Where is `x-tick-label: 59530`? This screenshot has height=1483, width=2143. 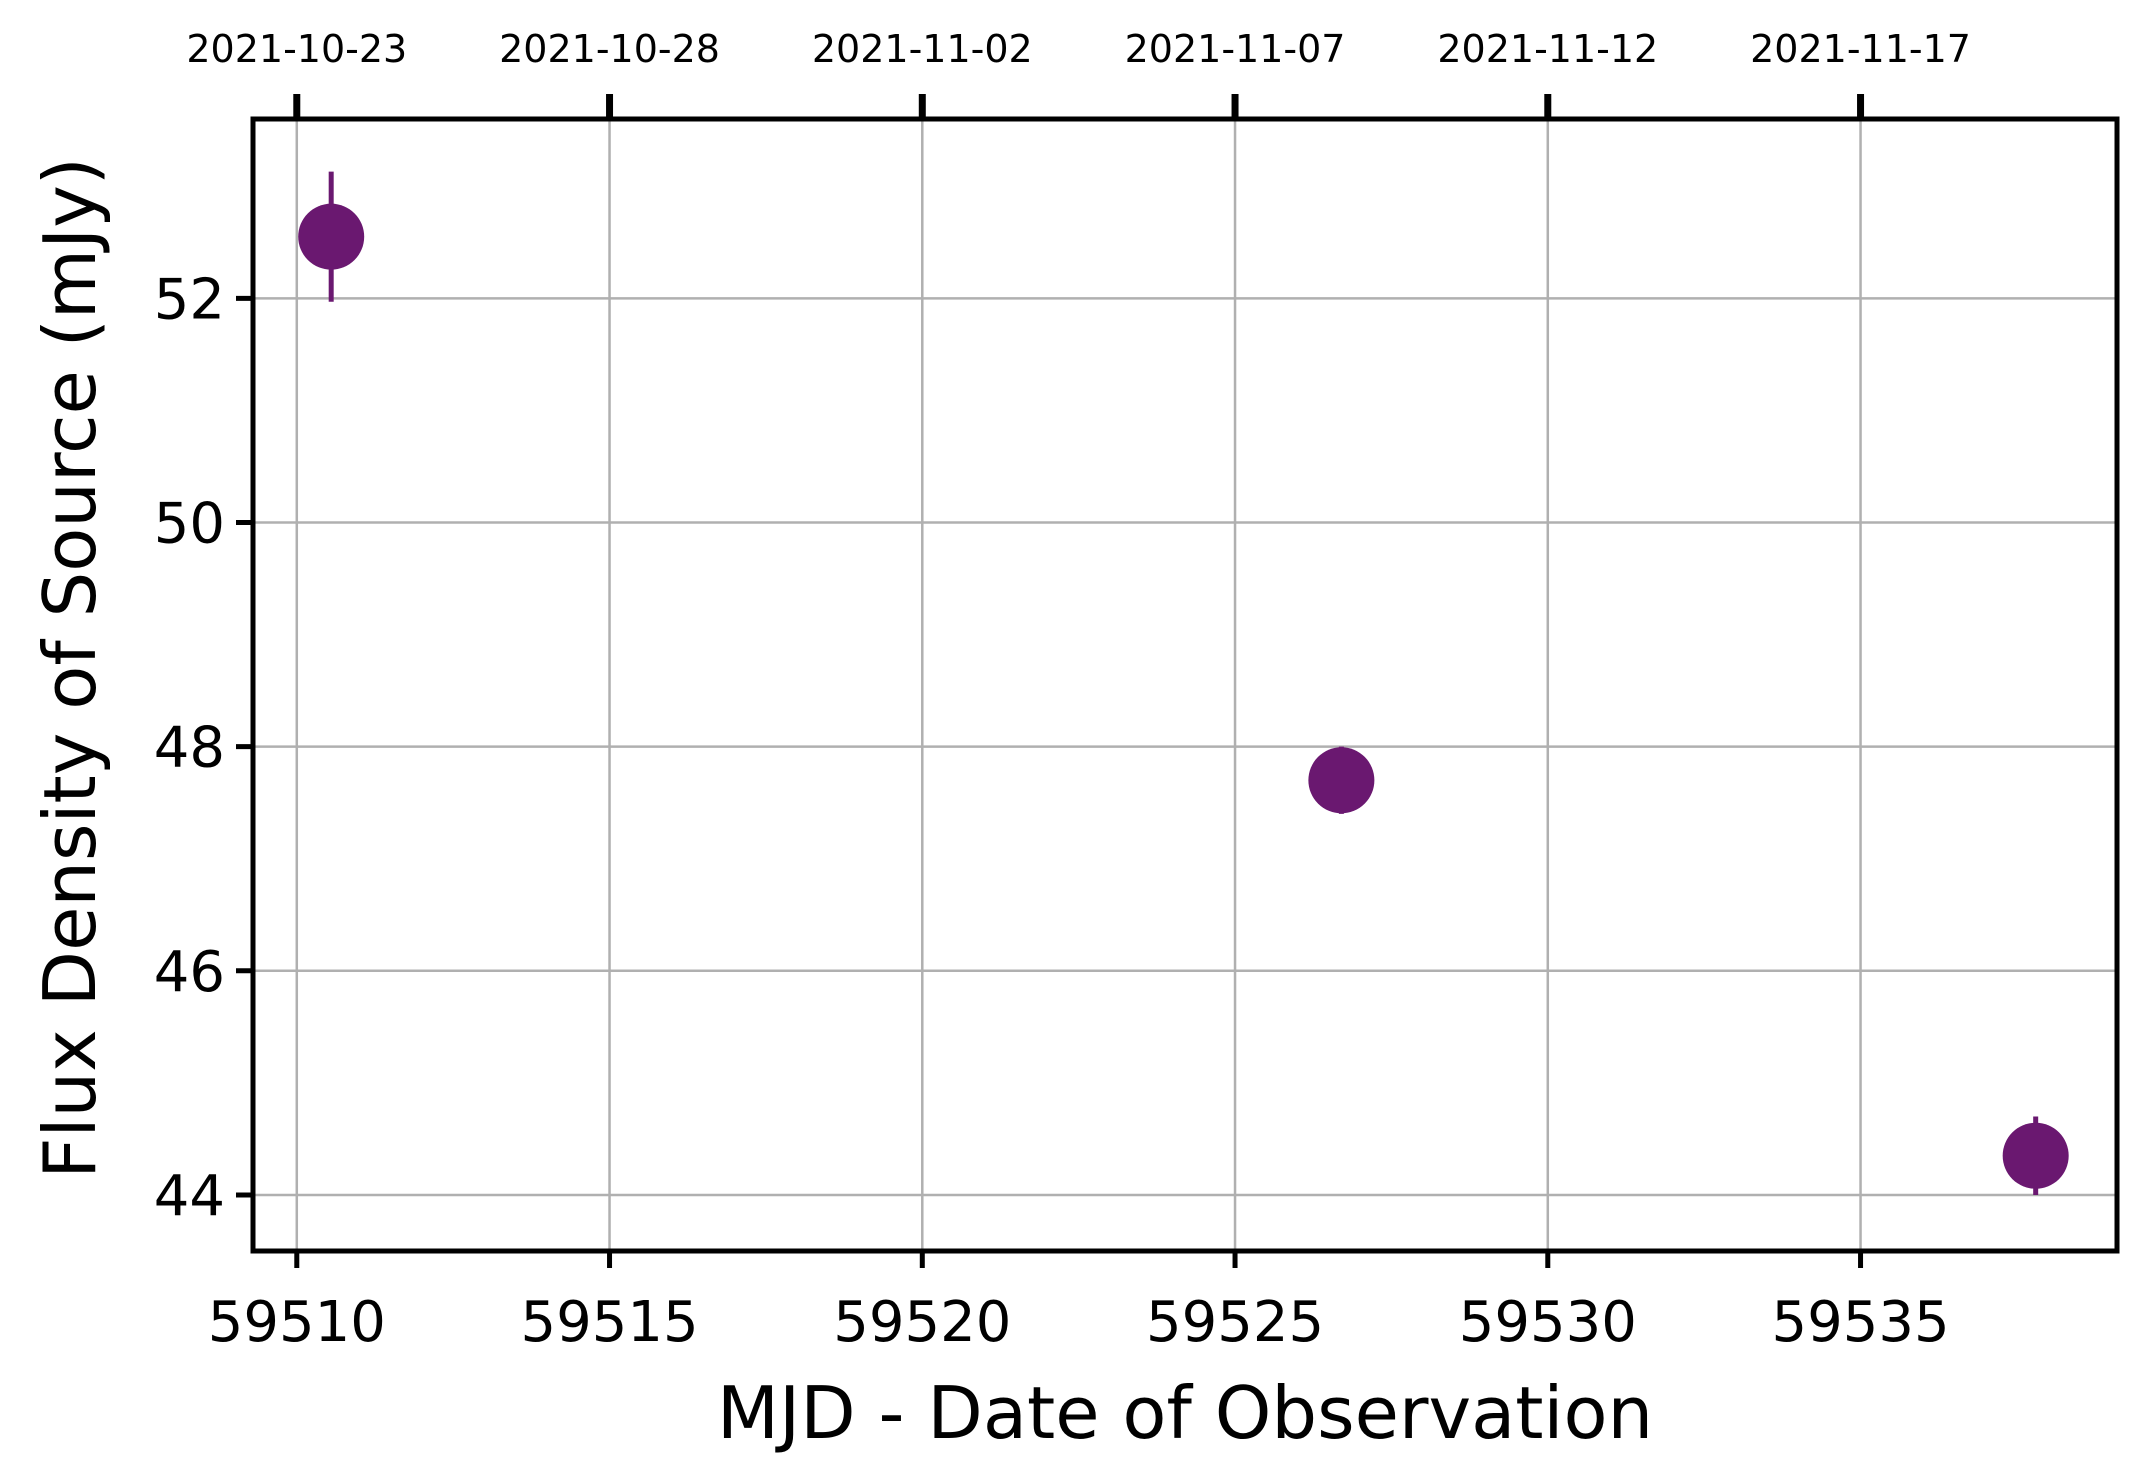 x-tick-label: 59530 is located at coordinates (1548, 1322).